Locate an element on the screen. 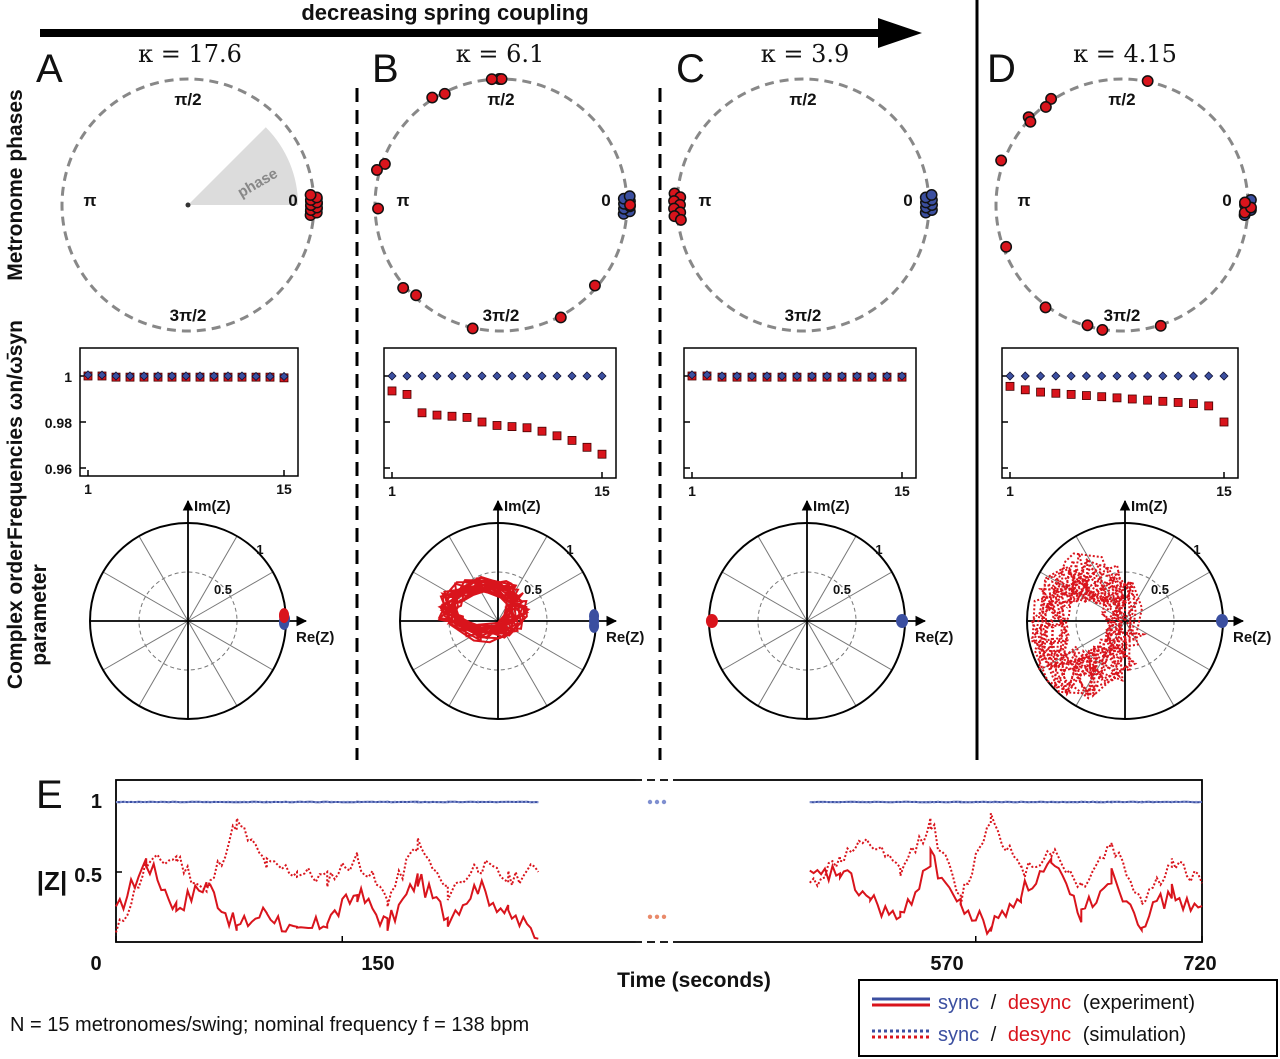  freq-ytick-label-096: 0.96 is located at coordinates (58, 469).